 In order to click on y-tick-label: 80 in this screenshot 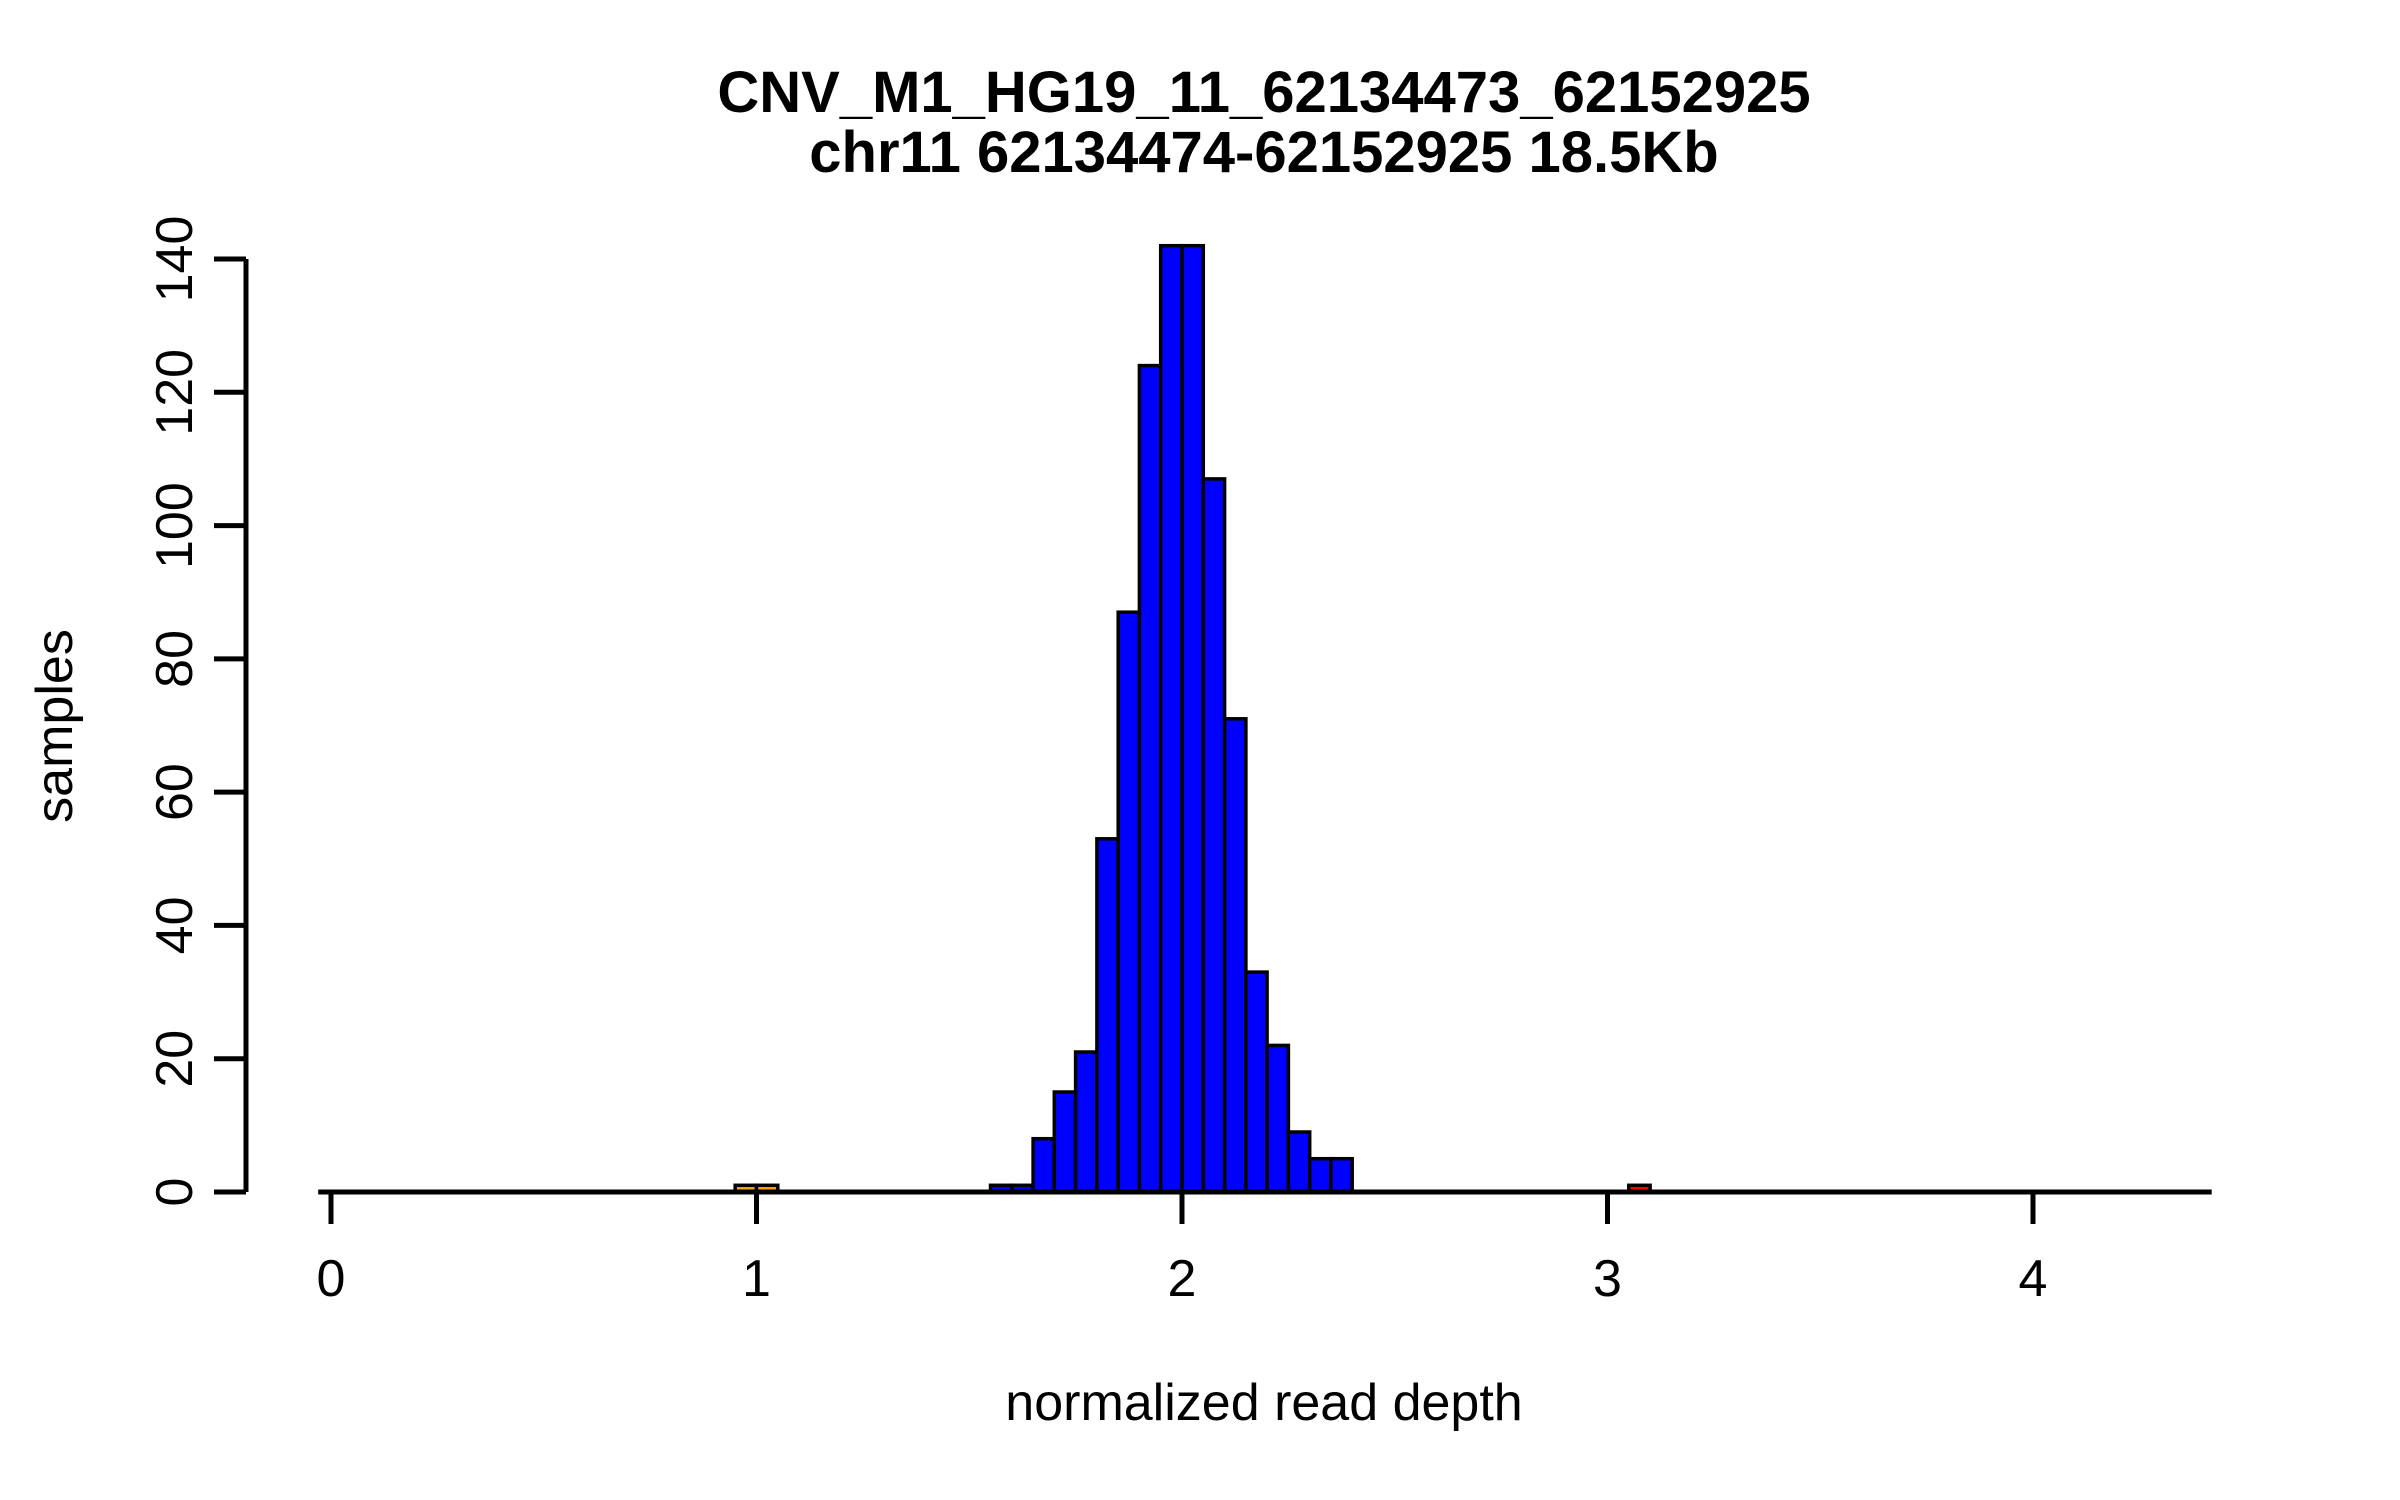, I will do `click(175, 659)`.